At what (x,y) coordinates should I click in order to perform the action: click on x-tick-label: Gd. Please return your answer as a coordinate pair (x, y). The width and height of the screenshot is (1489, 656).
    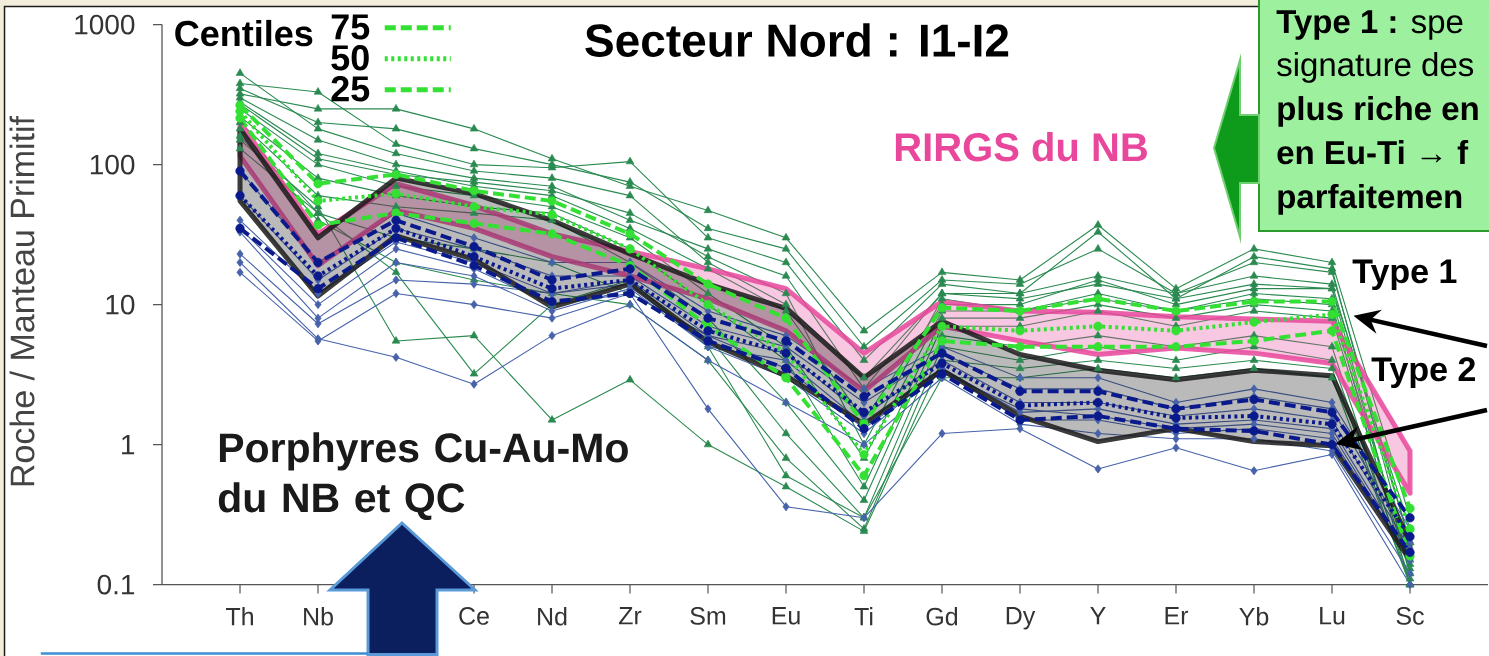
    Looking at the image, I should click on (942, 616).